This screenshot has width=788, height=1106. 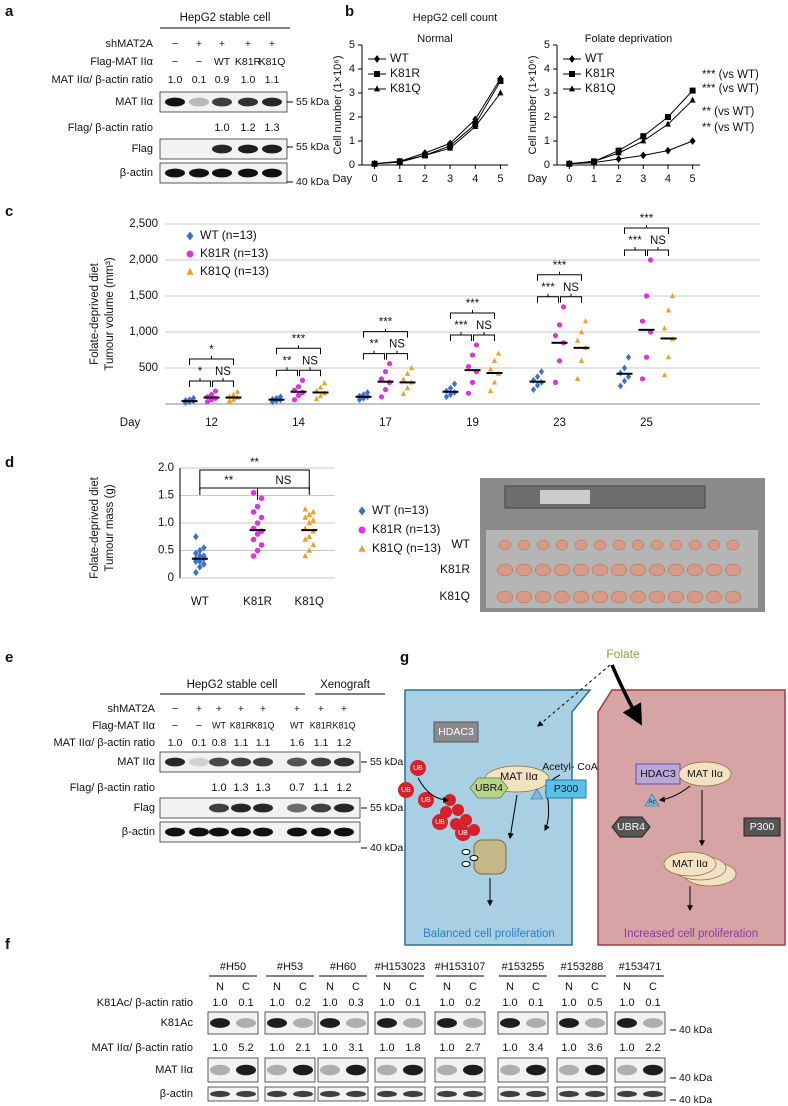 I want to click on label: K81Q, so click(x=272, y=62).